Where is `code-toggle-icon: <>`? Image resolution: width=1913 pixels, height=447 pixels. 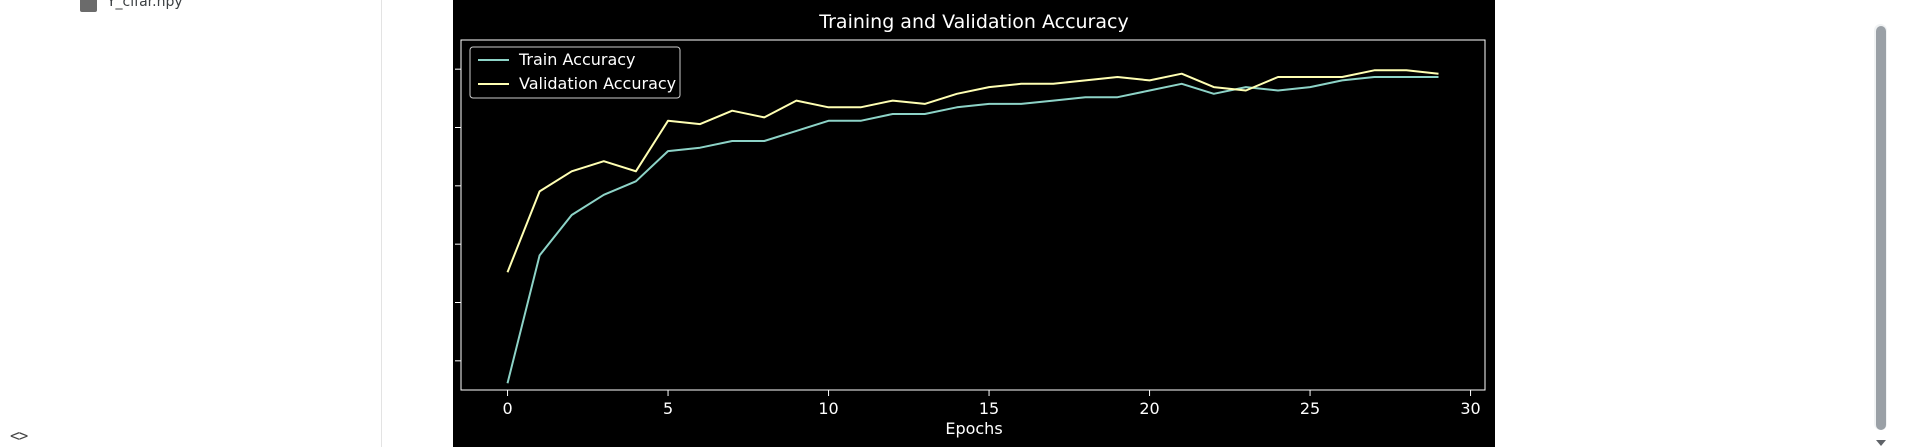
code-toggle-icon: <> is located at coordinates (19, 435).